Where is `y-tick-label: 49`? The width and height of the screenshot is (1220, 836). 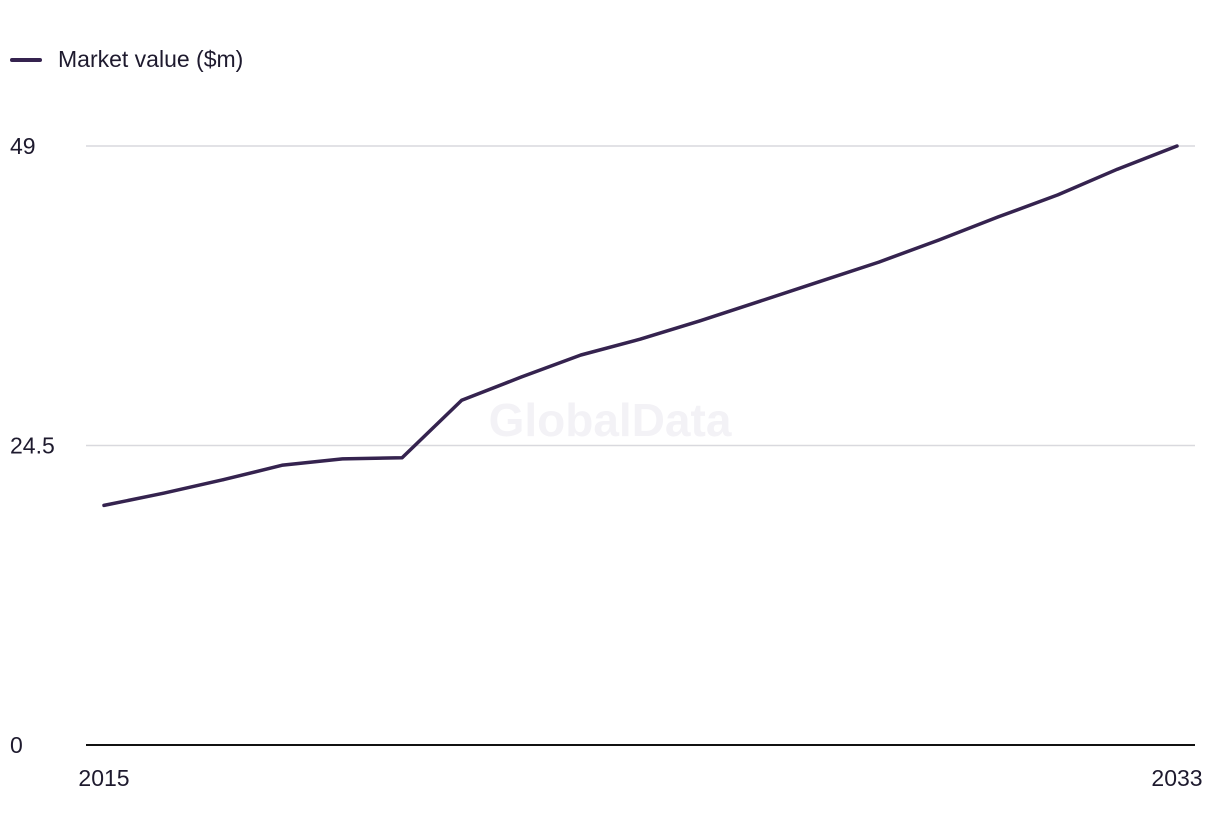 y-tick-label: 49 is located at coordinates (23, 146).